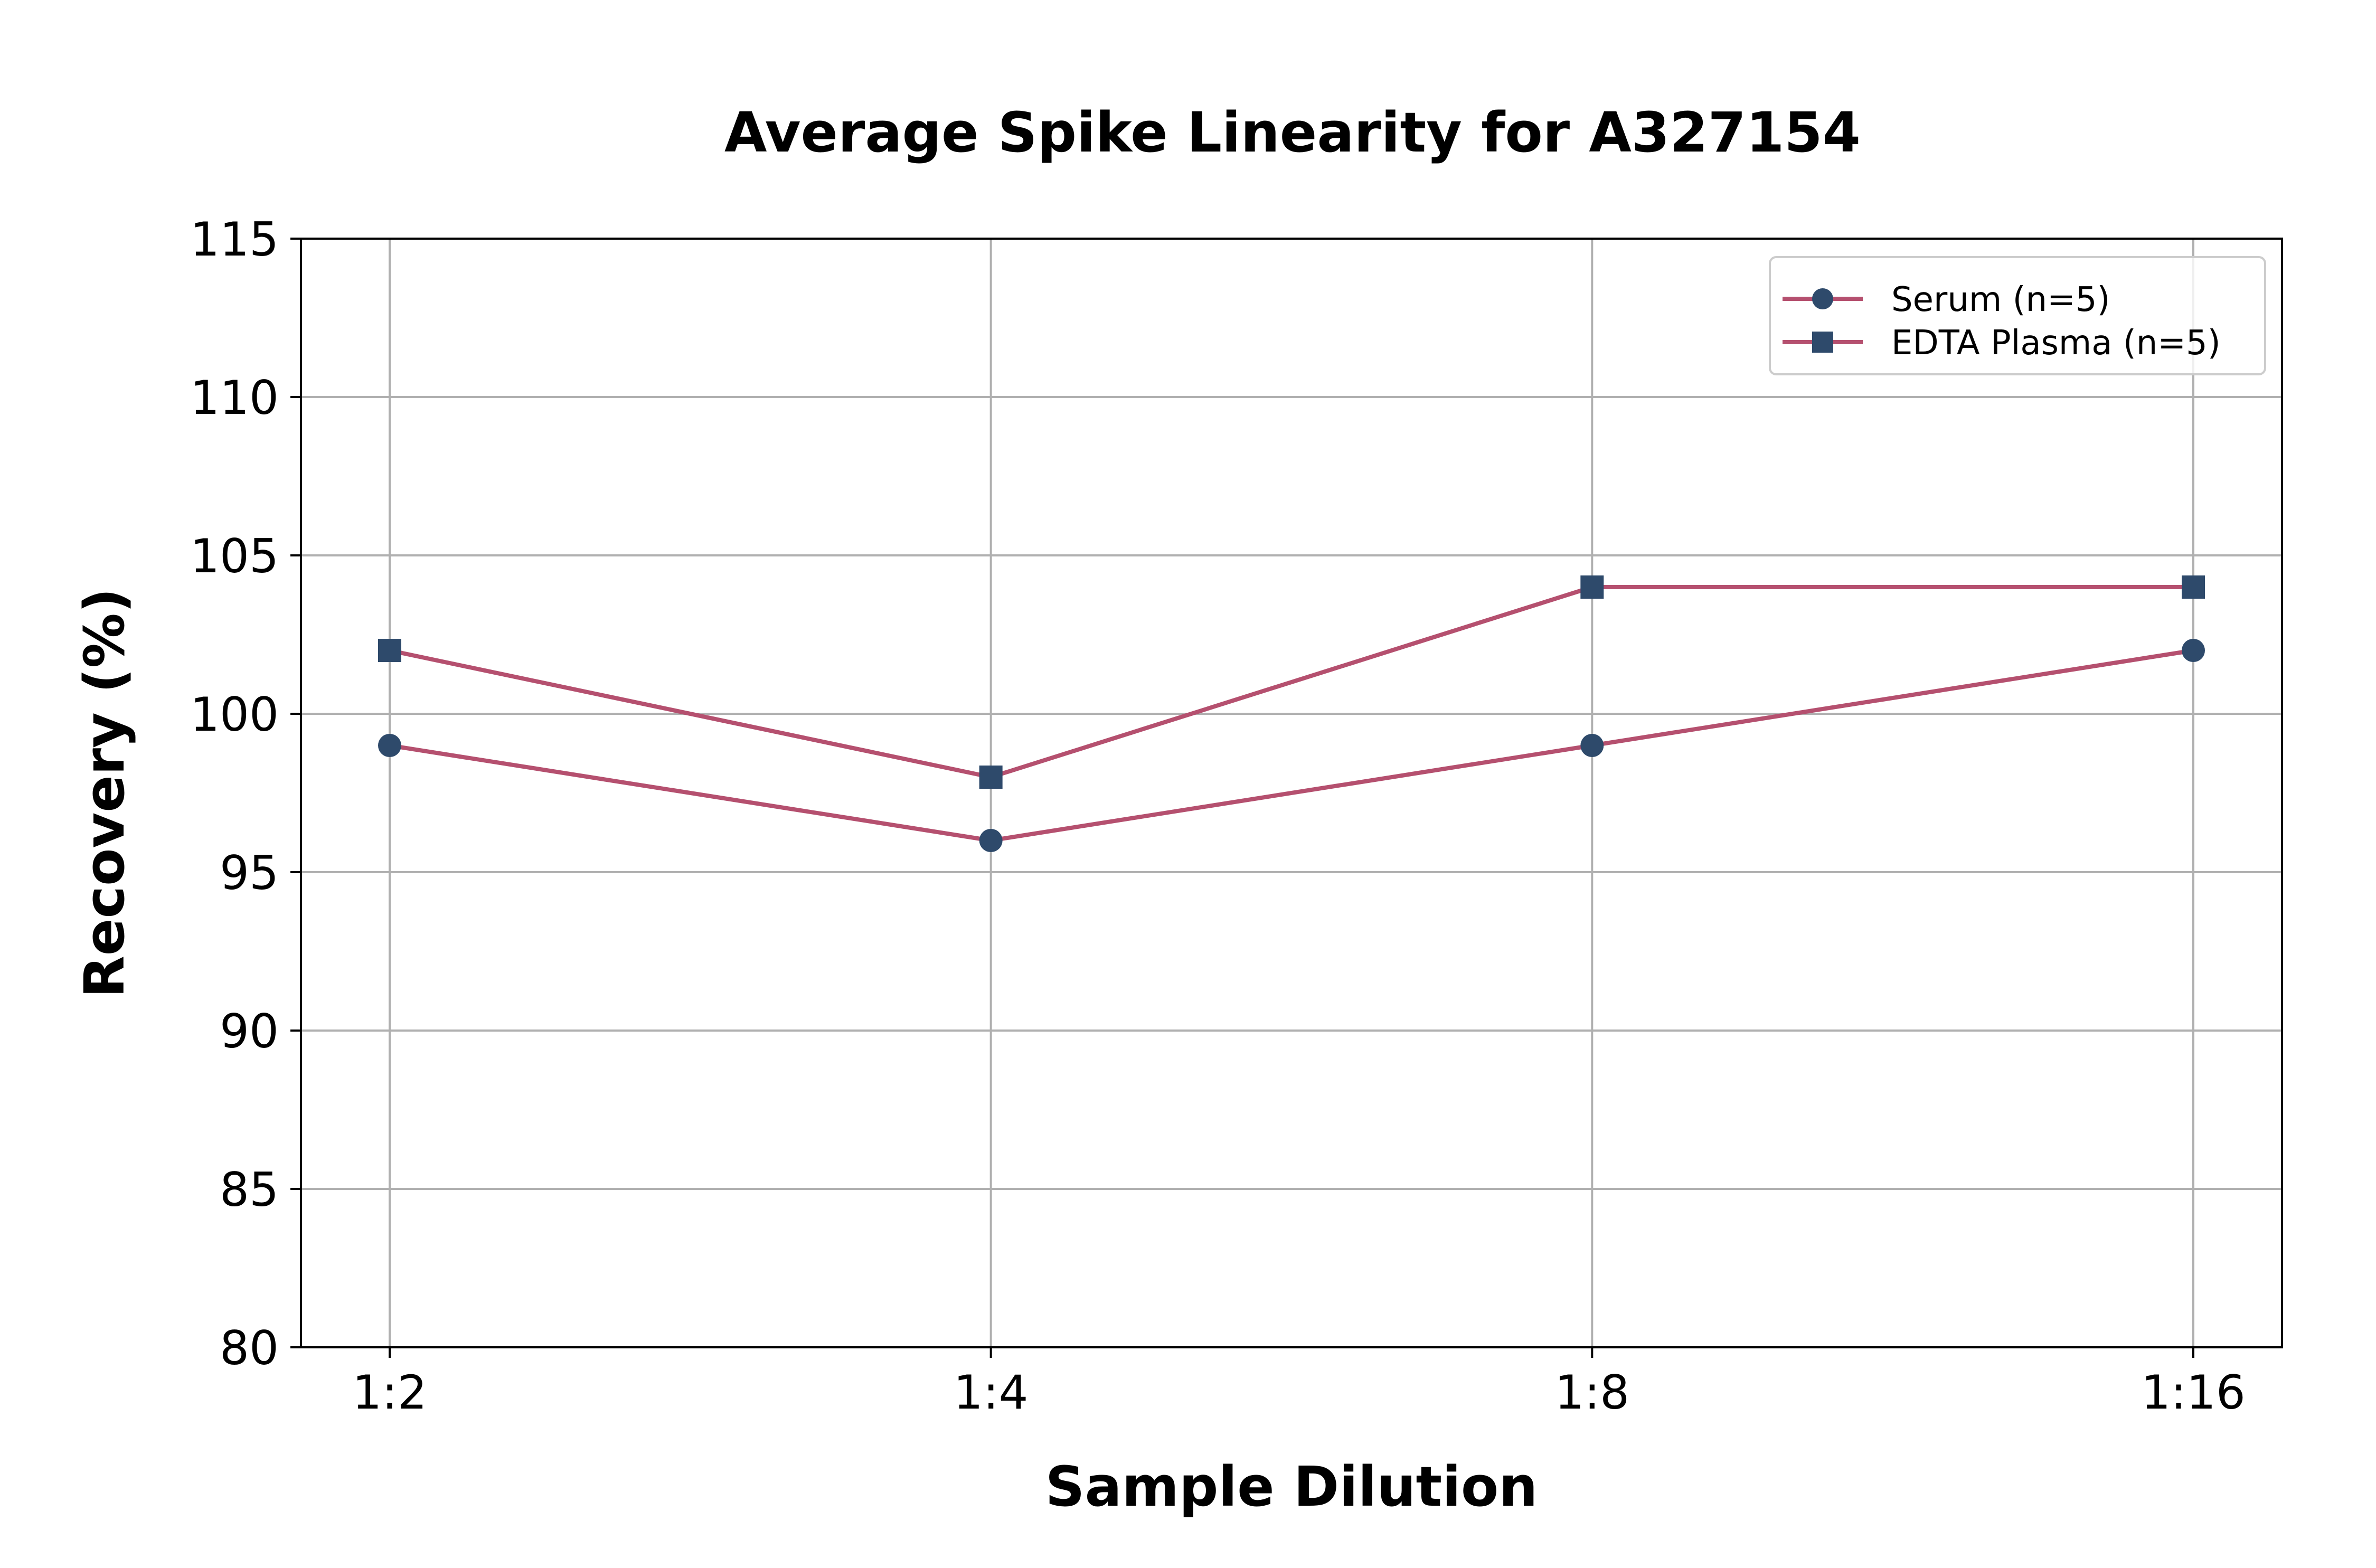 The image size is (2376, 1568). I want to click on y-tick-label: 85, so click(250, 1190).